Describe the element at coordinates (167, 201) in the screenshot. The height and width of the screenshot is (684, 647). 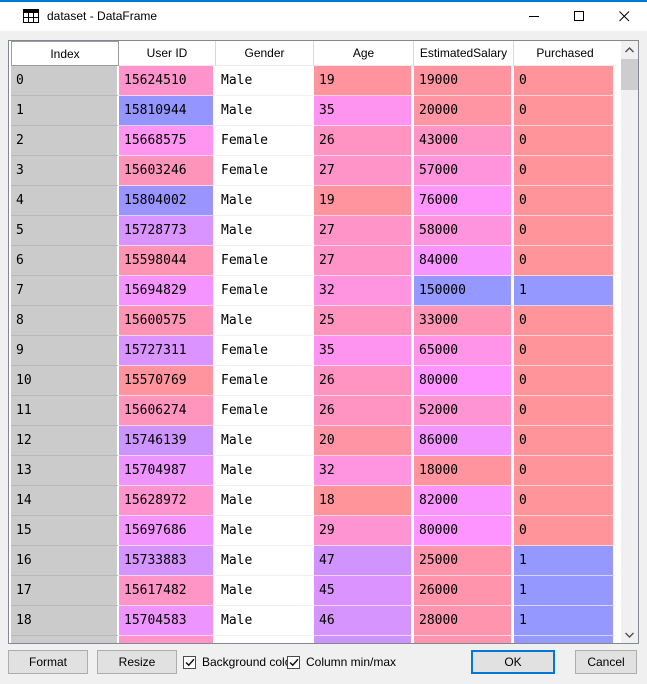
I see `cell: 15804002` at that location.